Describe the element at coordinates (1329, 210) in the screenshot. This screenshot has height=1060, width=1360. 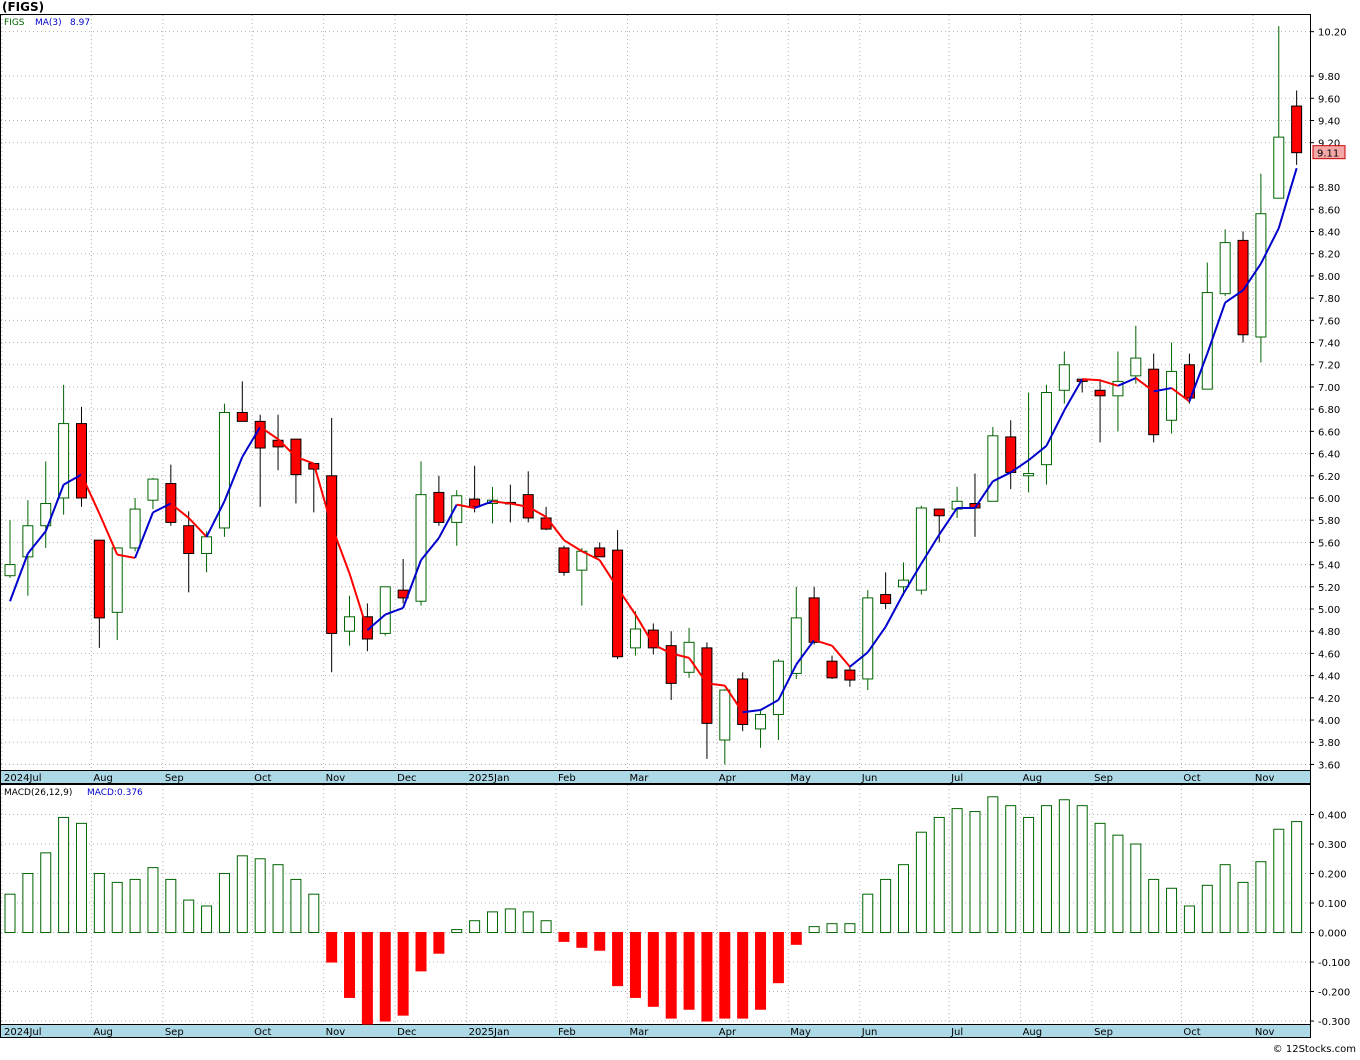
I see `price-tick-label: 8.60` at that location.